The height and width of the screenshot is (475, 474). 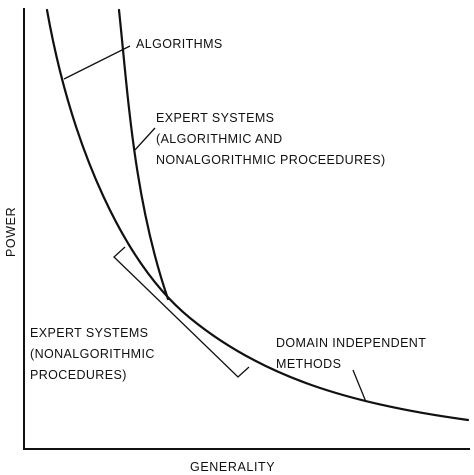 I want to click on label-expert-systems-2-line3: PROCEDURES), so click(x=78, y=375).